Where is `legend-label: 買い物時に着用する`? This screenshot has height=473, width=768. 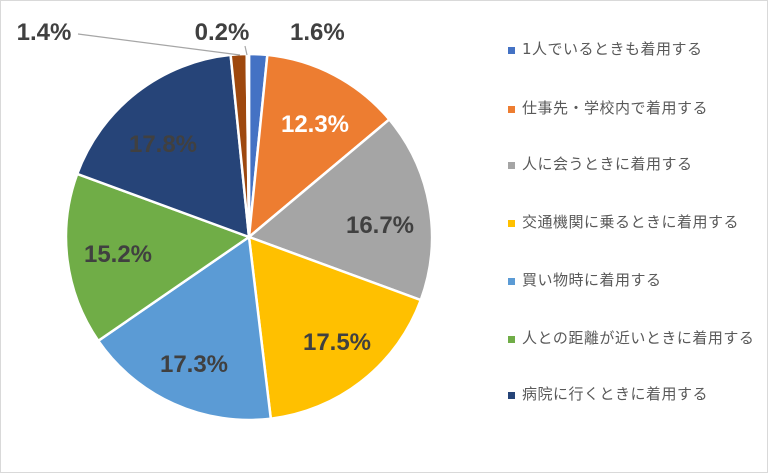
legend-label: 買い物時に着用する is located at coordinates (592, 280).